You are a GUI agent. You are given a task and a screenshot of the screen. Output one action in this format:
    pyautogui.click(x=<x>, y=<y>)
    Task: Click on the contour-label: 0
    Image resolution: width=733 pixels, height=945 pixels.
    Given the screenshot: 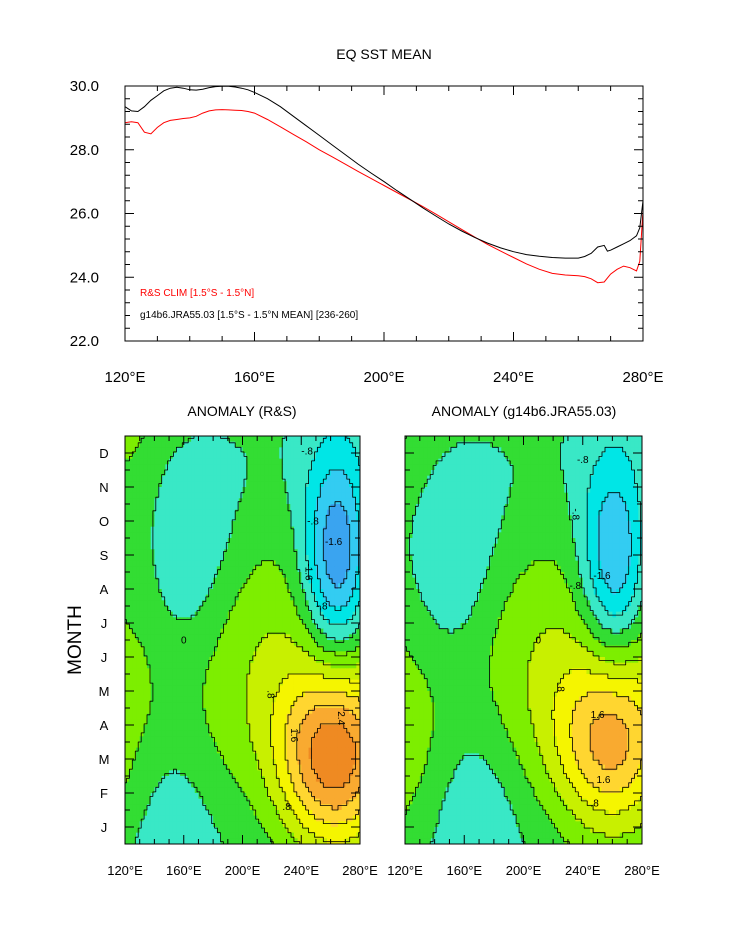 What is the action you would take?
    pyautogui.click(x=184, y=640)
    